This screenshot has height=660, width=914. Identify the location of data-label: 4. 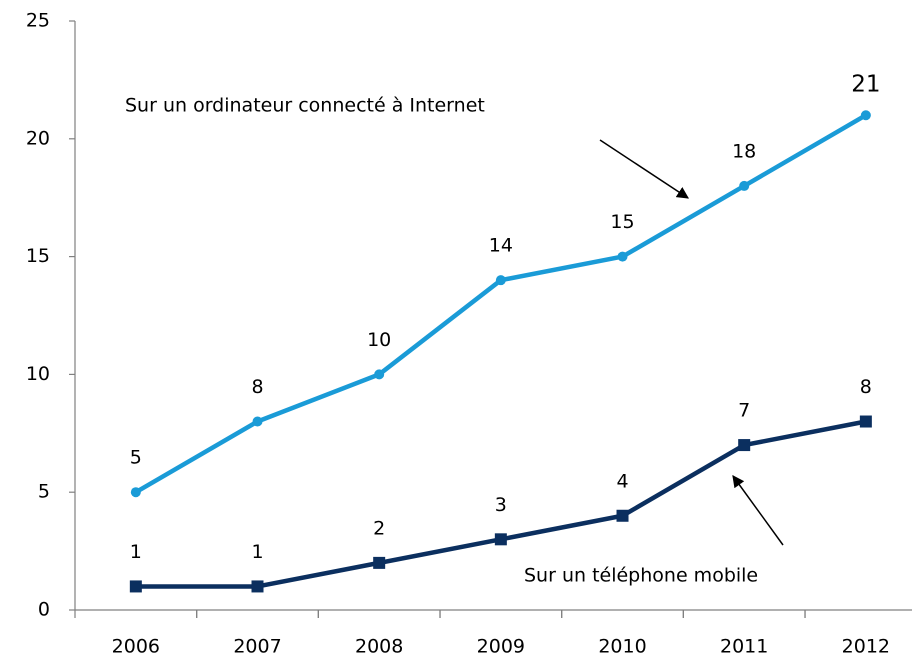
(622, 481).